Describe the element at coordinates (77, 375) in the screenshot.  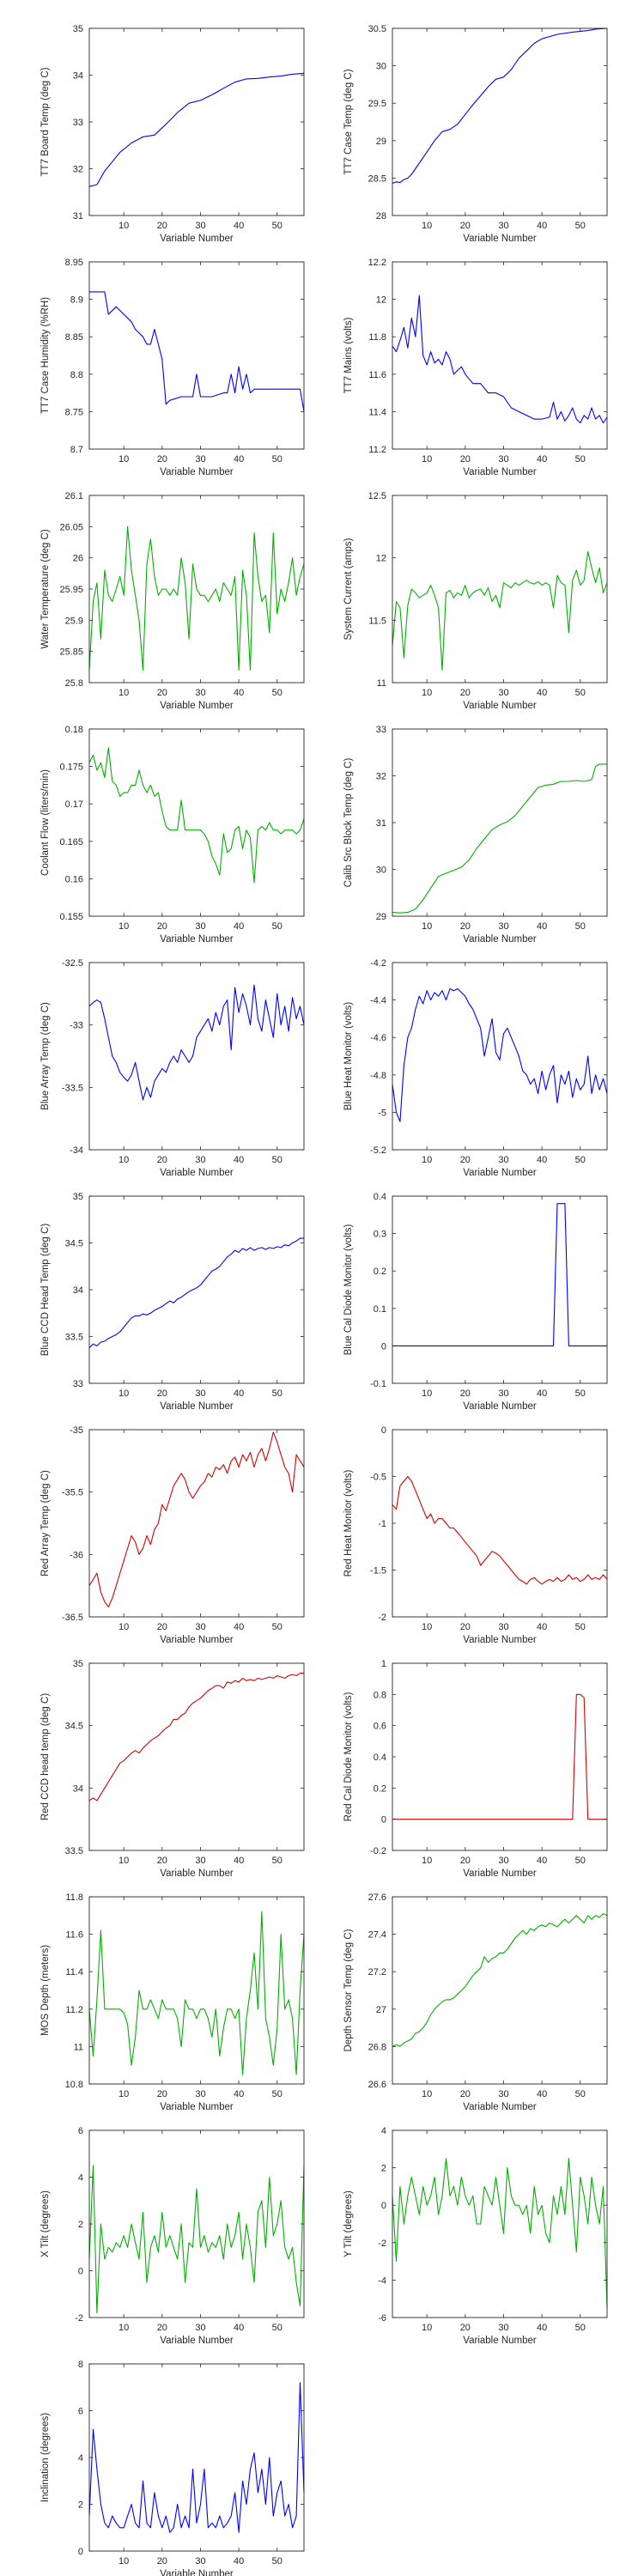
I see `y-tick-label: 8.8` at that location.